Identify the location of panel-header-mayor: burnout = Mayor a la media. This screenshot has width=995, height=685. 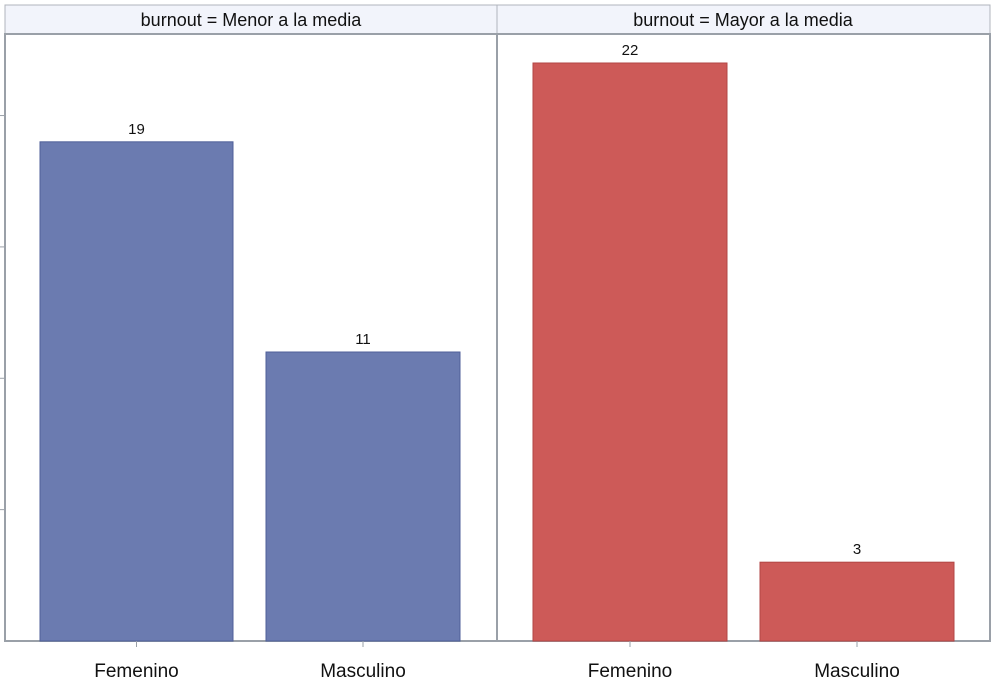
(743, 20).